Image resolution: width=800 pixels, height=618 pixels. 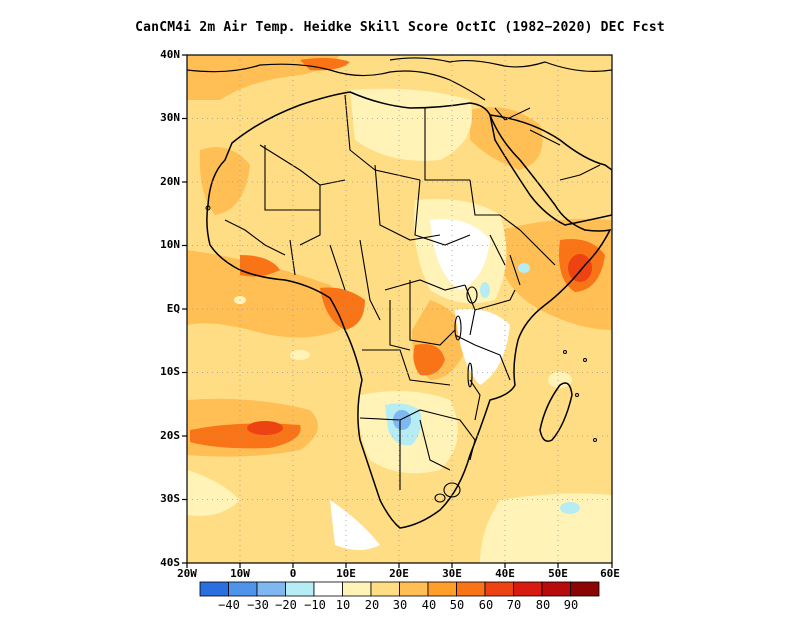 What do you see at coordinates (170, 498) in the screenshot?
I see `lat-tick-label: 30S` at bounding box center [170, 498].